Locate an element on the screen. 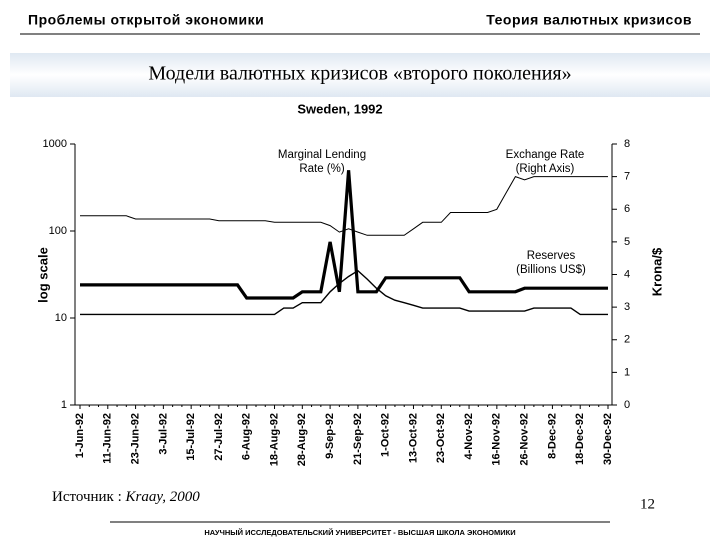 The height and width of the screenshot is (540, 720). title-band is located at coordinates (360, 75).